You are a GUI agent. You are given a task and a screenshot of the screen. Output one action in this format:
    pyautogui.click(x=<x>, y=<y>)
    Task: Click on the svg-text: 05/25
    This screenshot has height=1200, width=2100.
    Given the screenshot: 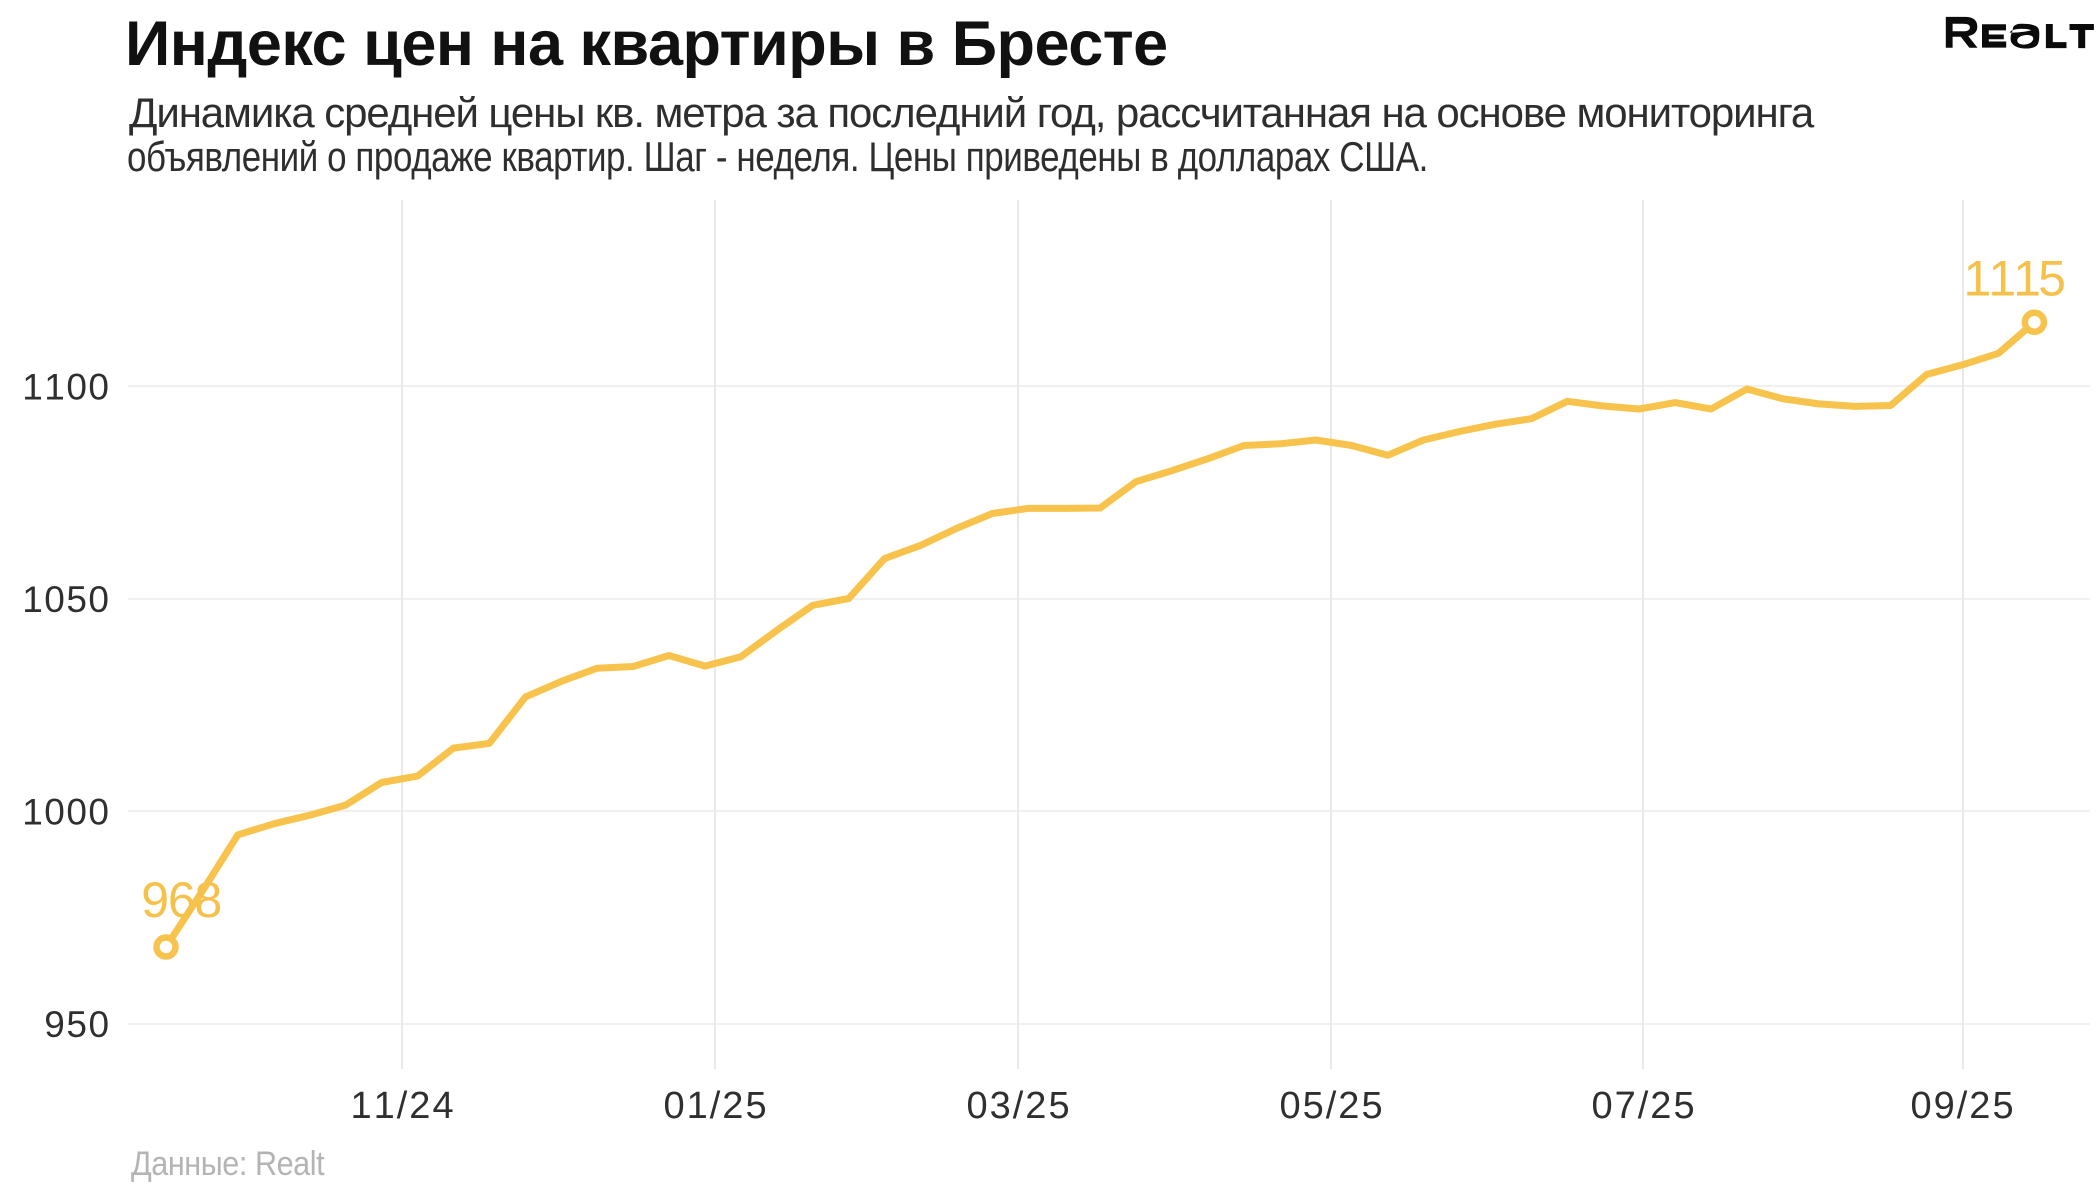 What is the action you would take?
    pyautogui.click(x=1331, y=1106)
    